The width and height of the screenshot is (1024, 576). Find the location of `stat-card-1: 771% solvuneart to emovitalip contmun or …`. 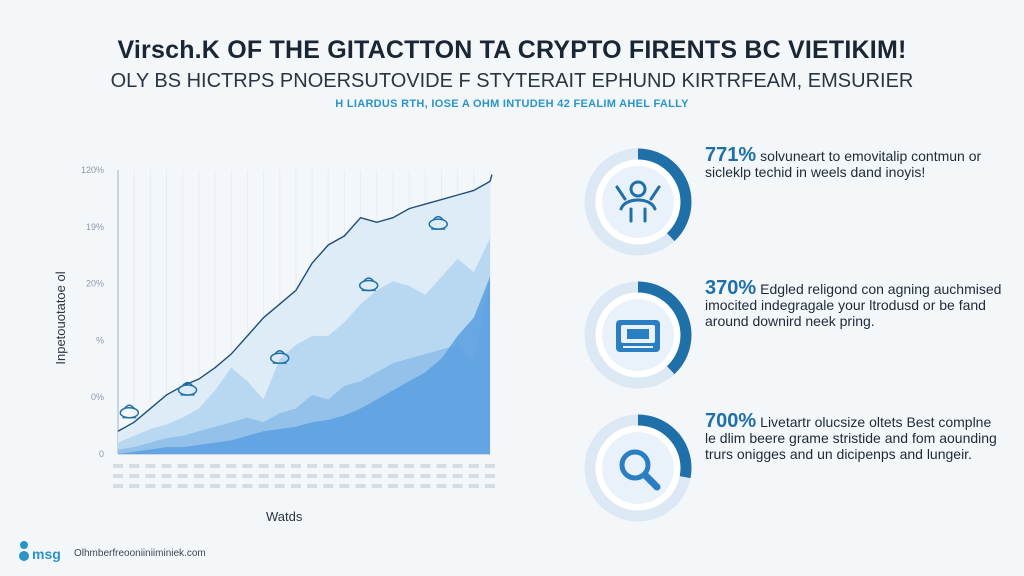

stat-card-1: 771% solvuneart to emovitalip contmun or … is located at coordinates (793, 200).